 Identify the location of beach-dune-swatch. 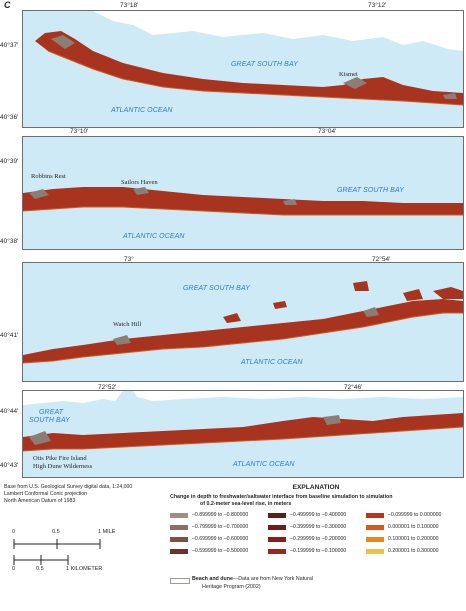
(180, 581).